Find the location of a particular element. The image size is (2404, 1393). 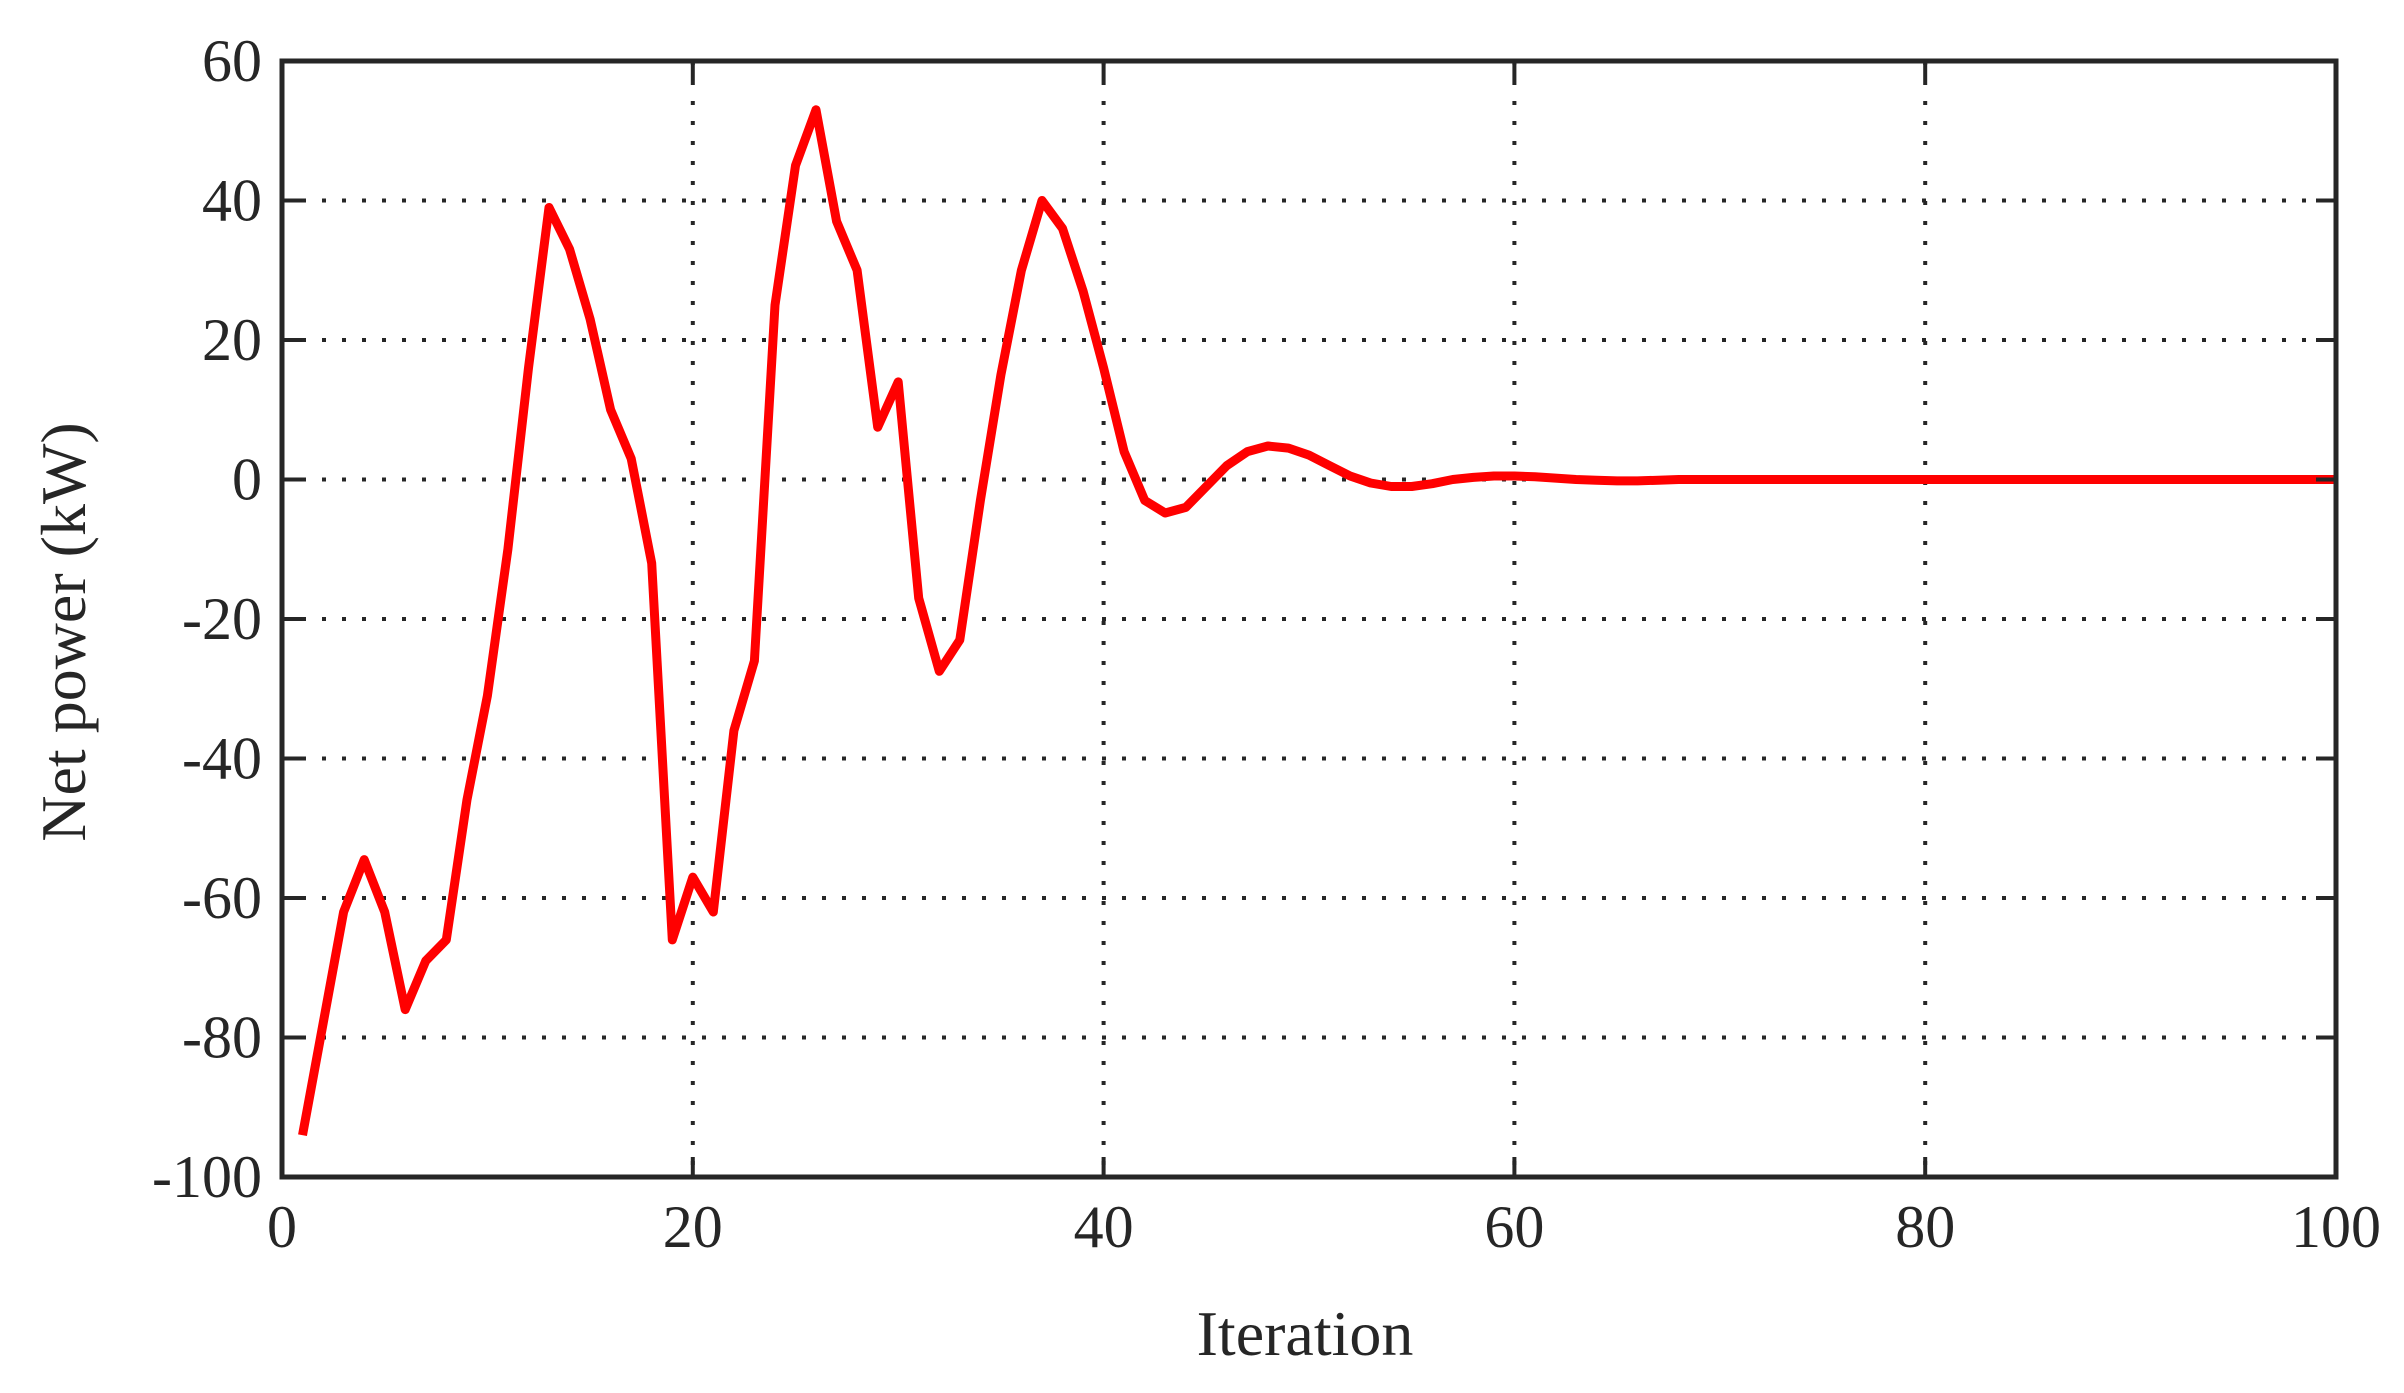

y-axis-label: Net power (kW) is located at coordinates (63, 631).